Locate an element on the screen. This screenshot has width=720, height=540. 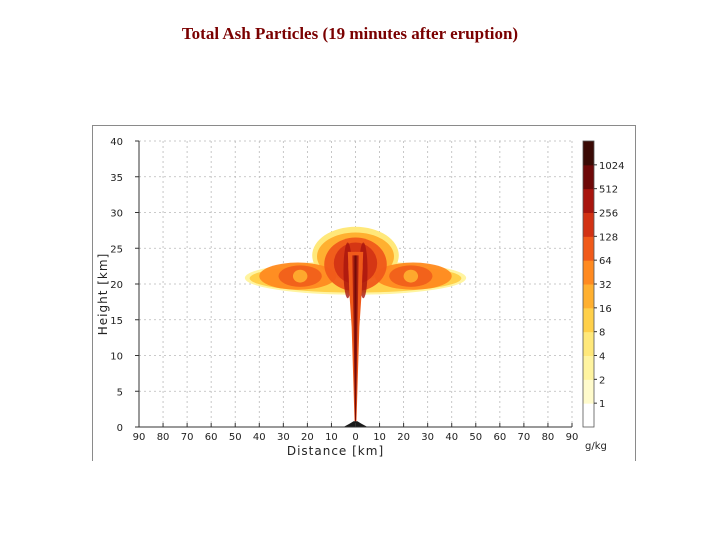
colorbar-label: 64 is located at coordinates (605, 261).